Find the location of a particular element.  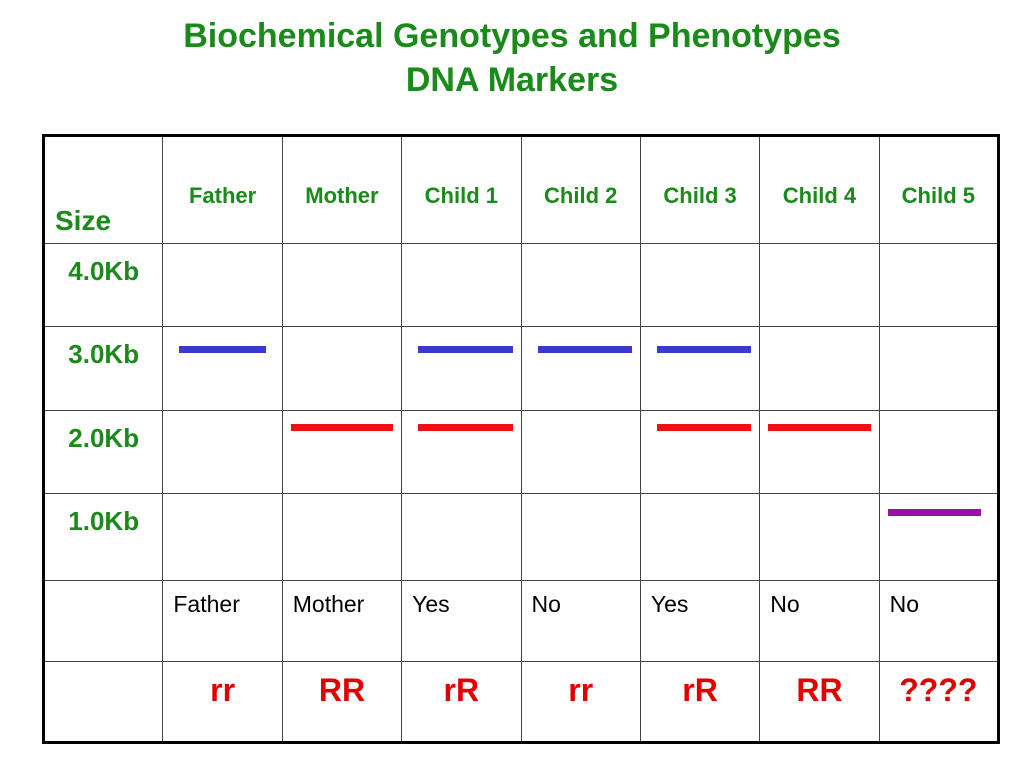

phenotype-mother: Mother is located at coordinates (328, 603).